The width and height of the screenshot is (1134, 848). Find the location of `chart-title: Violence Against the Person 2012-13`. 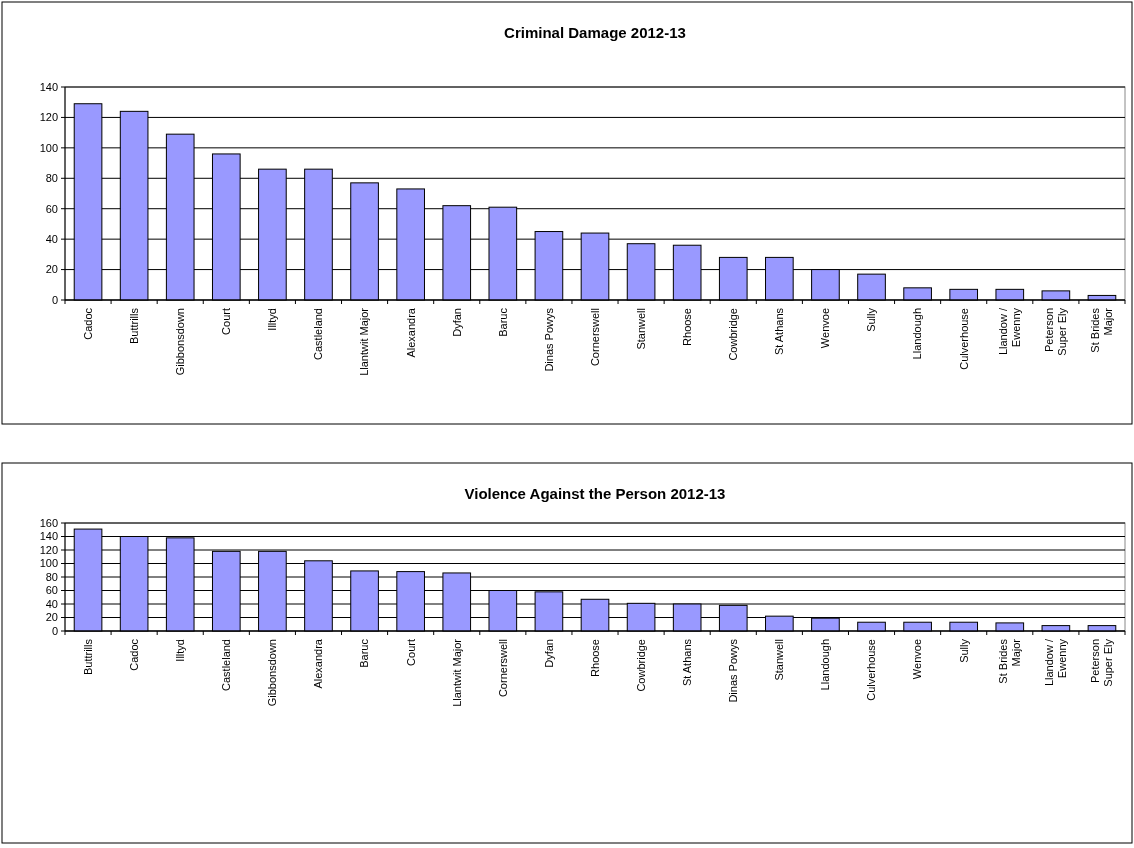

chart-title: Violence Against the Person 2012-13 is located at coordinates (595, 493).